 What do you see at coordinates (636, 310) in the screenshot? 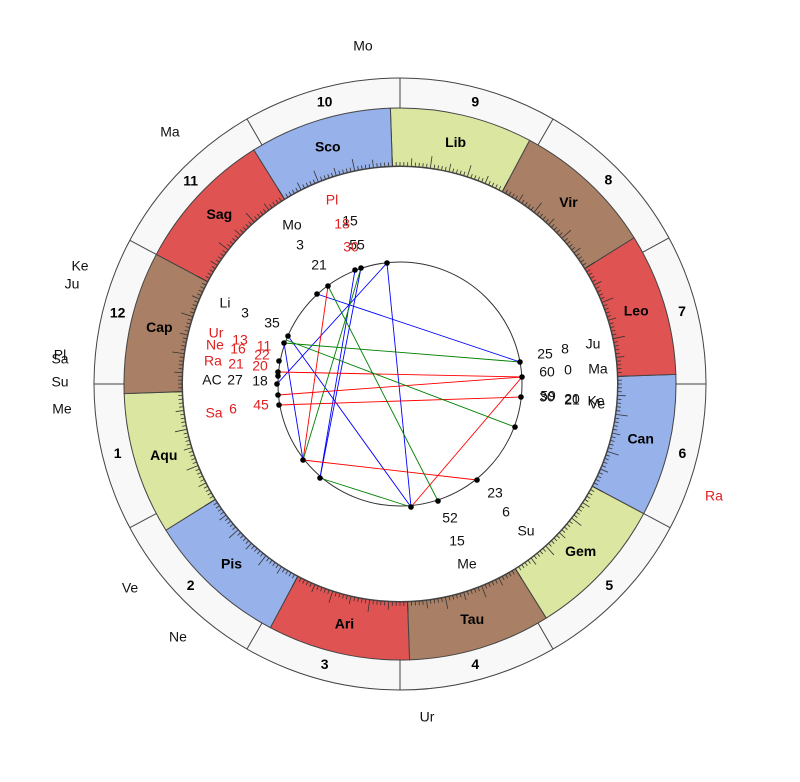
I see `sign-label: Leo` at bounding box center [636, 310].